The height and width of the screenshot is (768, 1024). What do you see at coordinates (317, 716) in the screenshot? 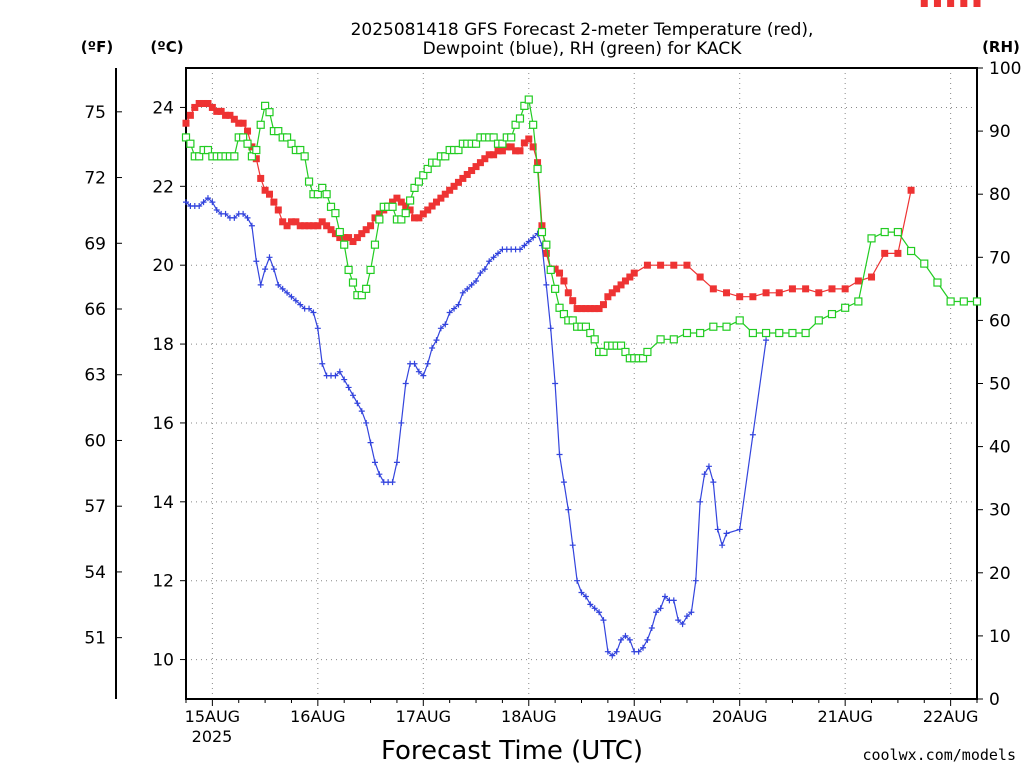
I see `x-tick-label: 16AUG` at bounding box center [317, 716].